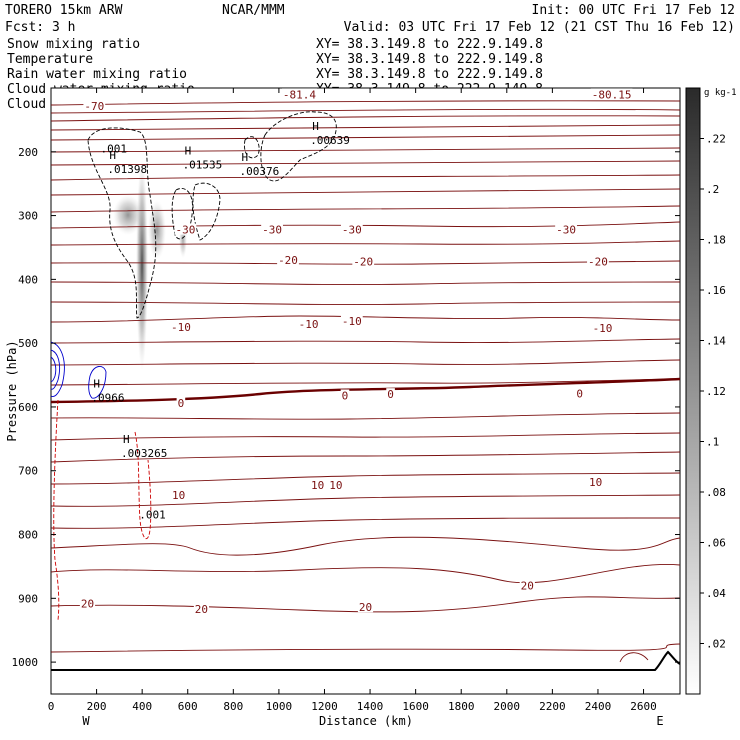 This screenshot has height=740, width=740. Describe the element at coordinates (79, 370) in the screenshot. I see `cloud-water-contours` at that location.